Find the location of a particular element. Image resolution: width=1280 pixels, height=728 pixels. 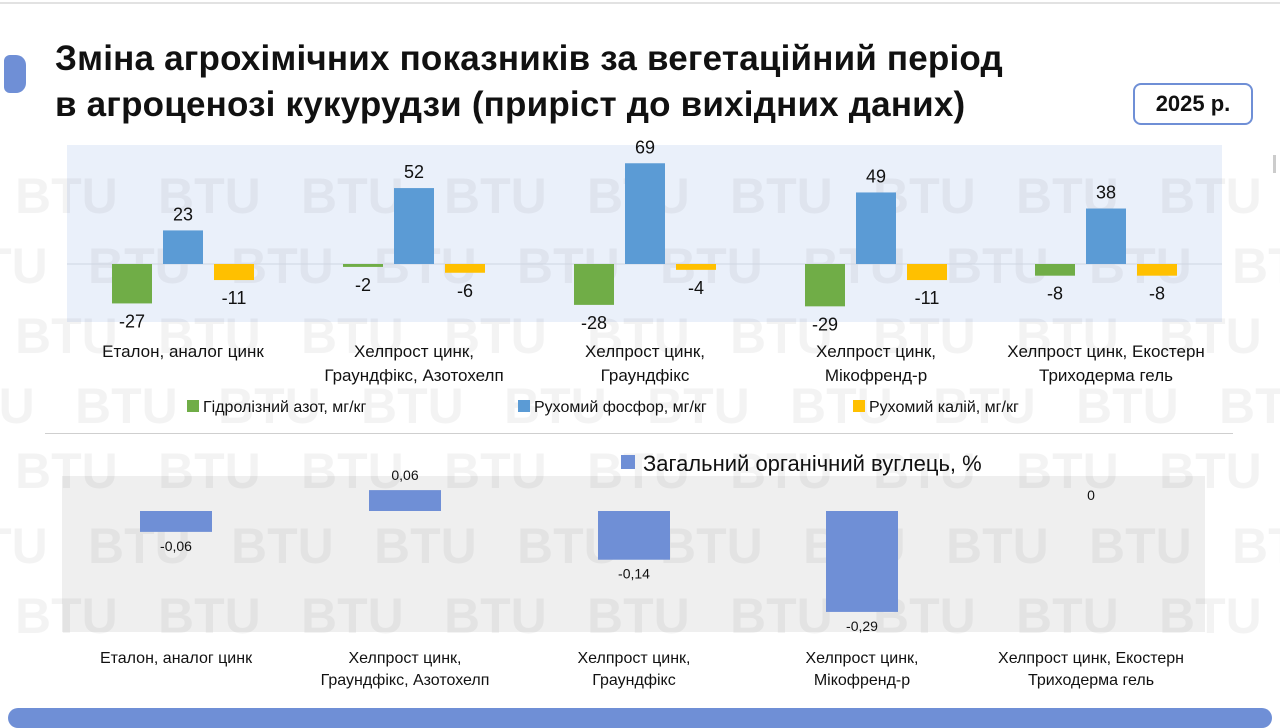

data-label: -0,06 is located at coordinates (176, 546).